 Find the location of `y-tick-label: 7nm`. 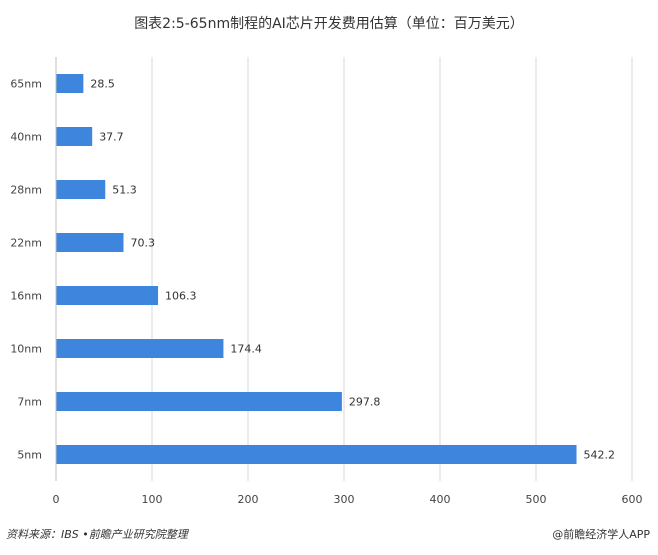

y-tick-label: 7nm is located at coordinates (29, 402).